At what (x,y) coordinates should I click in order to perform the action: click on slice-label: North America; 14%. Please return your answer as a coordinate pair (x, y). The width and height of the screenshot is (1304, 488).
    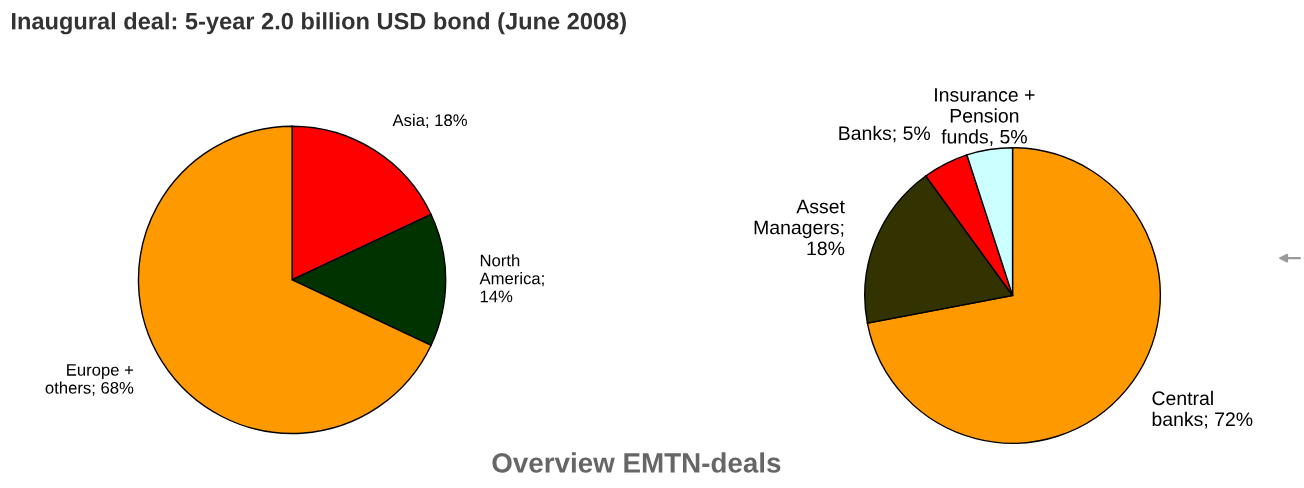
    Looking at the image, I should click on (511, 278).